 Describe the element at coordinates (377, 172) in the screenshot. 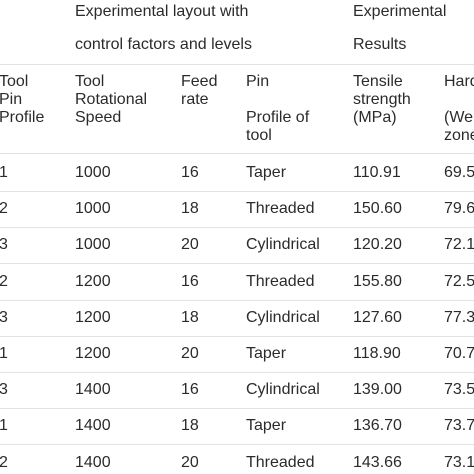

I see `cell: 110.91` at that location.